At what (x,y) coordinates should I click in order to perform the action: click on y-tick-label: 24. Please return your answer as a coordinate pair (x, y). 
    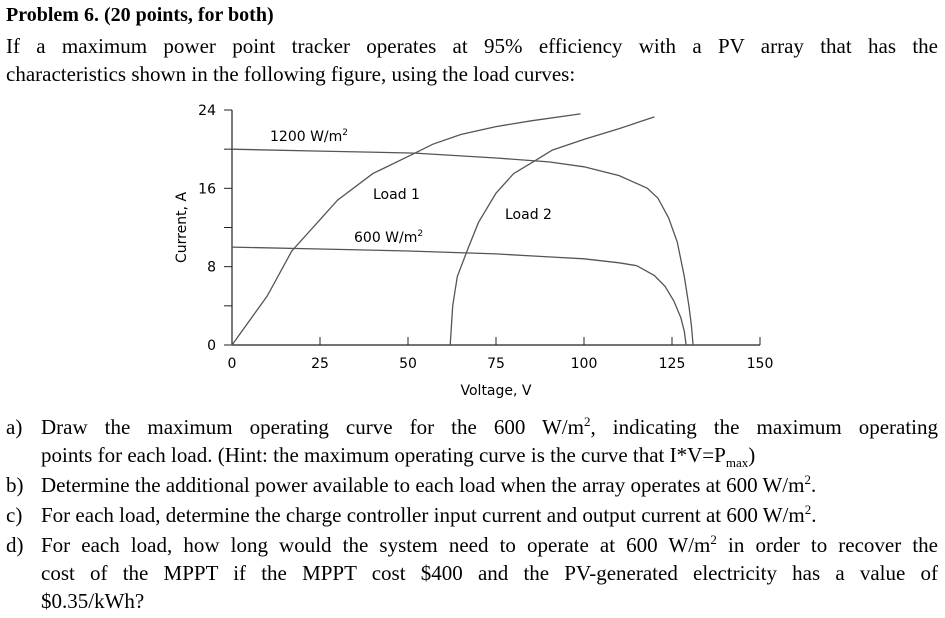
    Looking at the image, I should click on (207, 111).